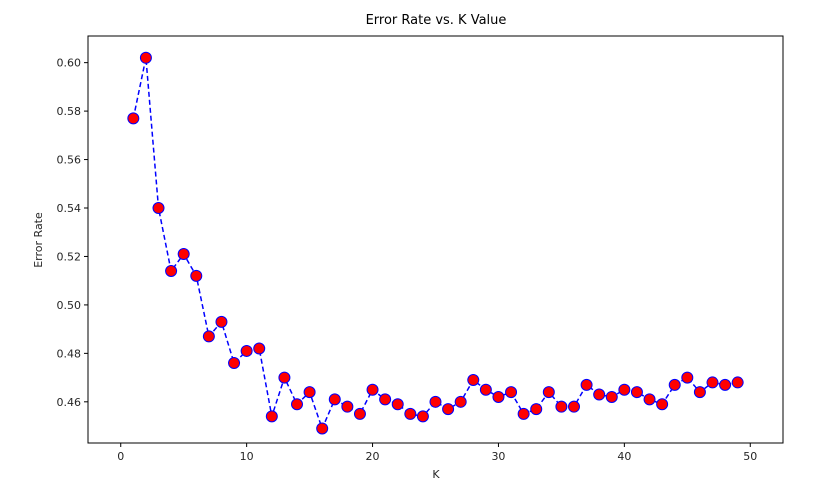 Image resolution: width=831 pixels, height=496 pixels. I want to click on y-tick-label: 0.60, so click(69, 63).